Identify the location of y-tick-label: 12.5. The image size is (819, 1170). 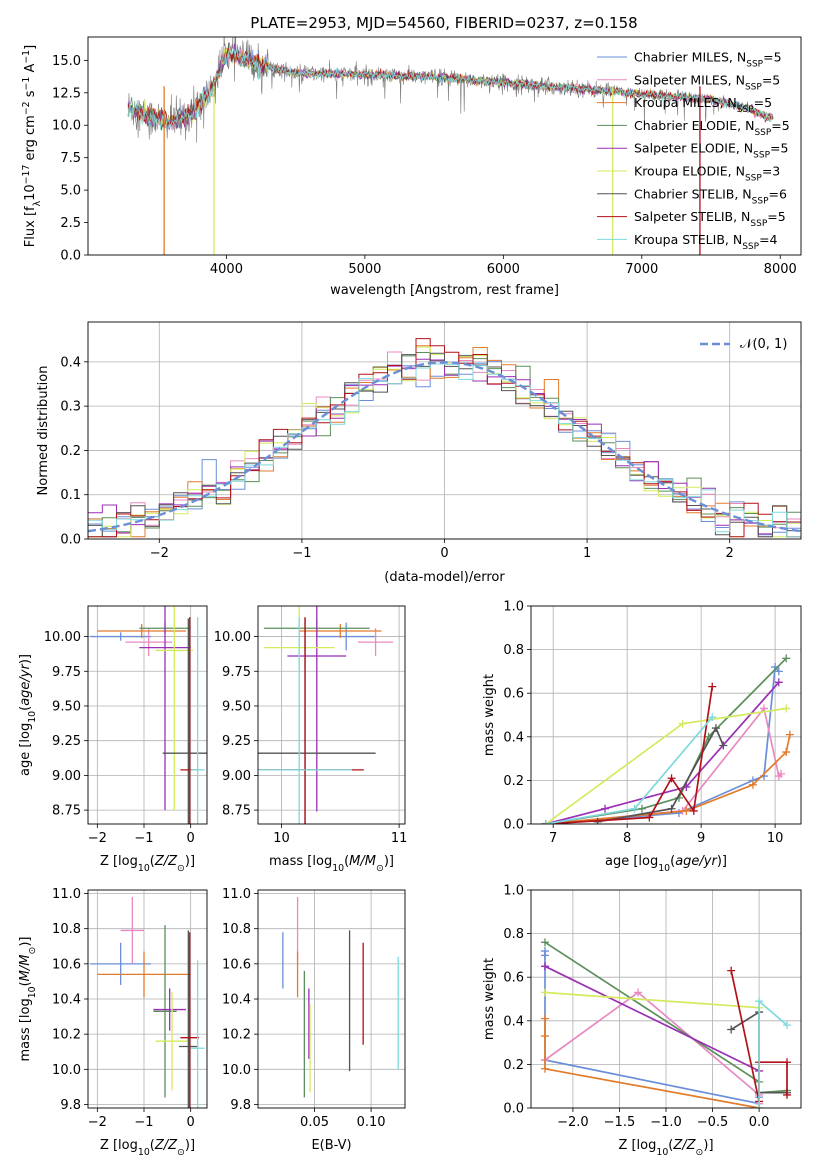
(66, 93).